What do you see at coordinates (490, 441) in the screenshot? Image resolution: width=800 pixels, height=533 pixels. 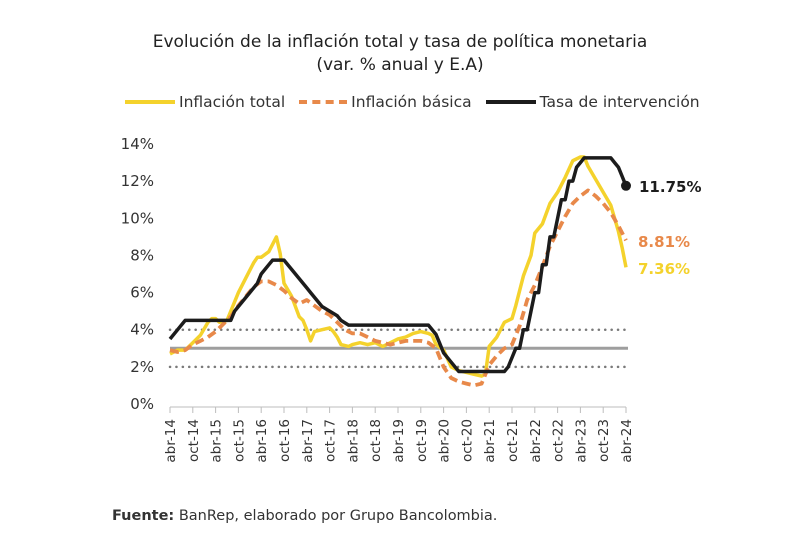 I see `x-tick-label: abr-21` at bounding box center [490, 441].